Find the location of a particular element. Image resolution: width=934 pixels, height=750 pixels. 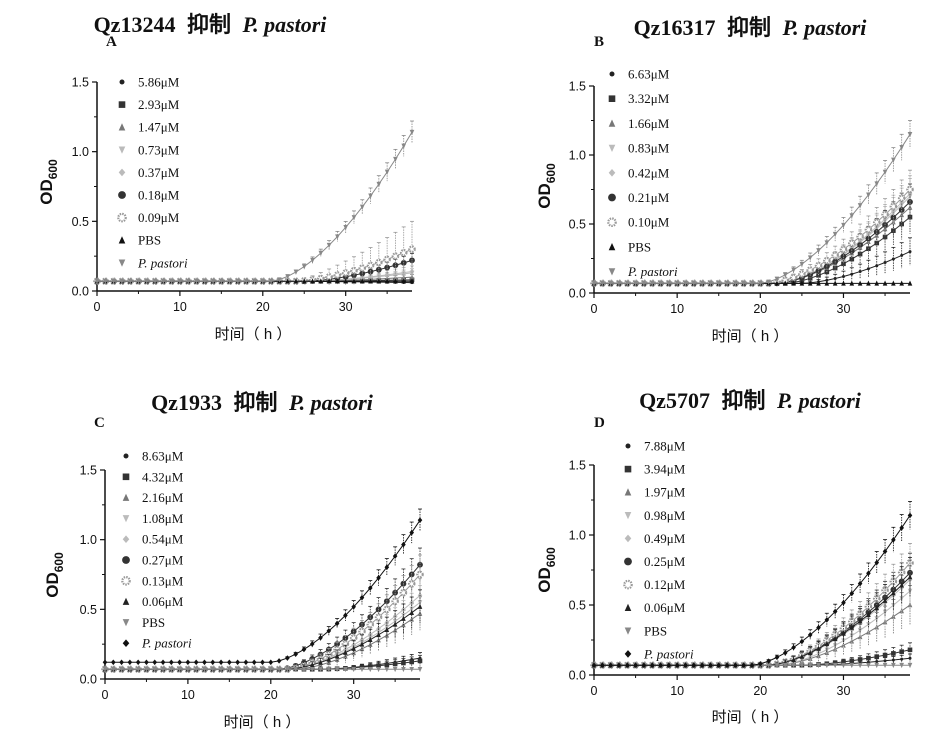

legend-label: 0.98μM is located at coordinates (665, 515).